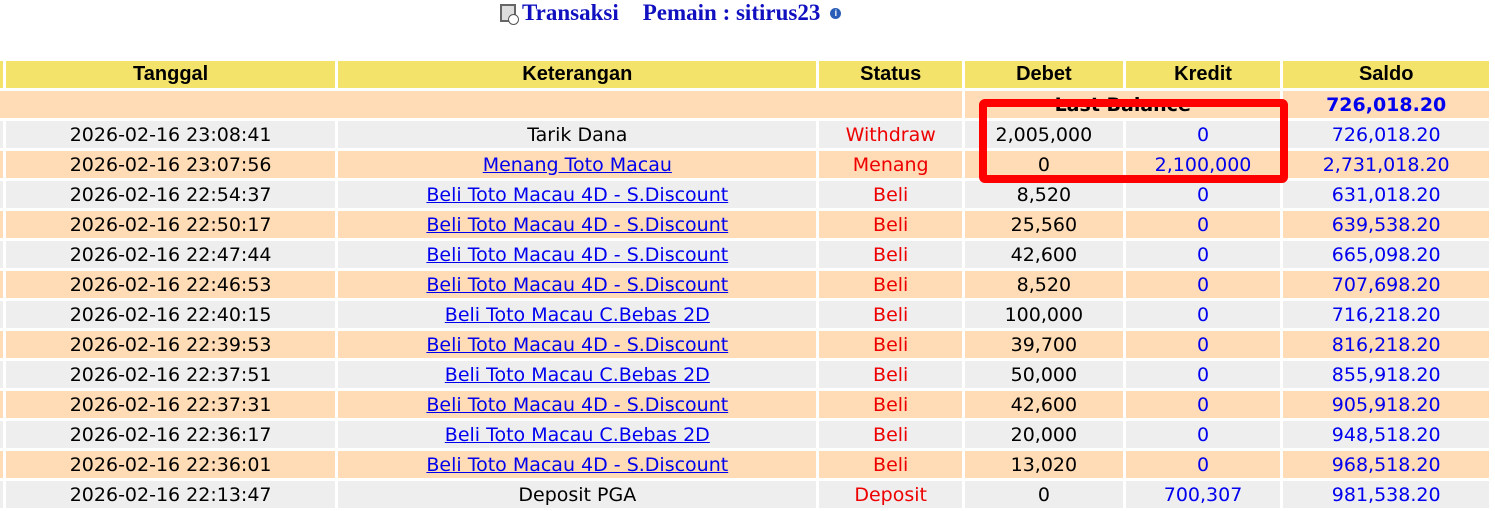 Image resolution: width=1495 pixels, height=511 pixels. Describe the element at coordinates (1044, 74) in the screenshot. I see `col-debet: Debet` at that location.